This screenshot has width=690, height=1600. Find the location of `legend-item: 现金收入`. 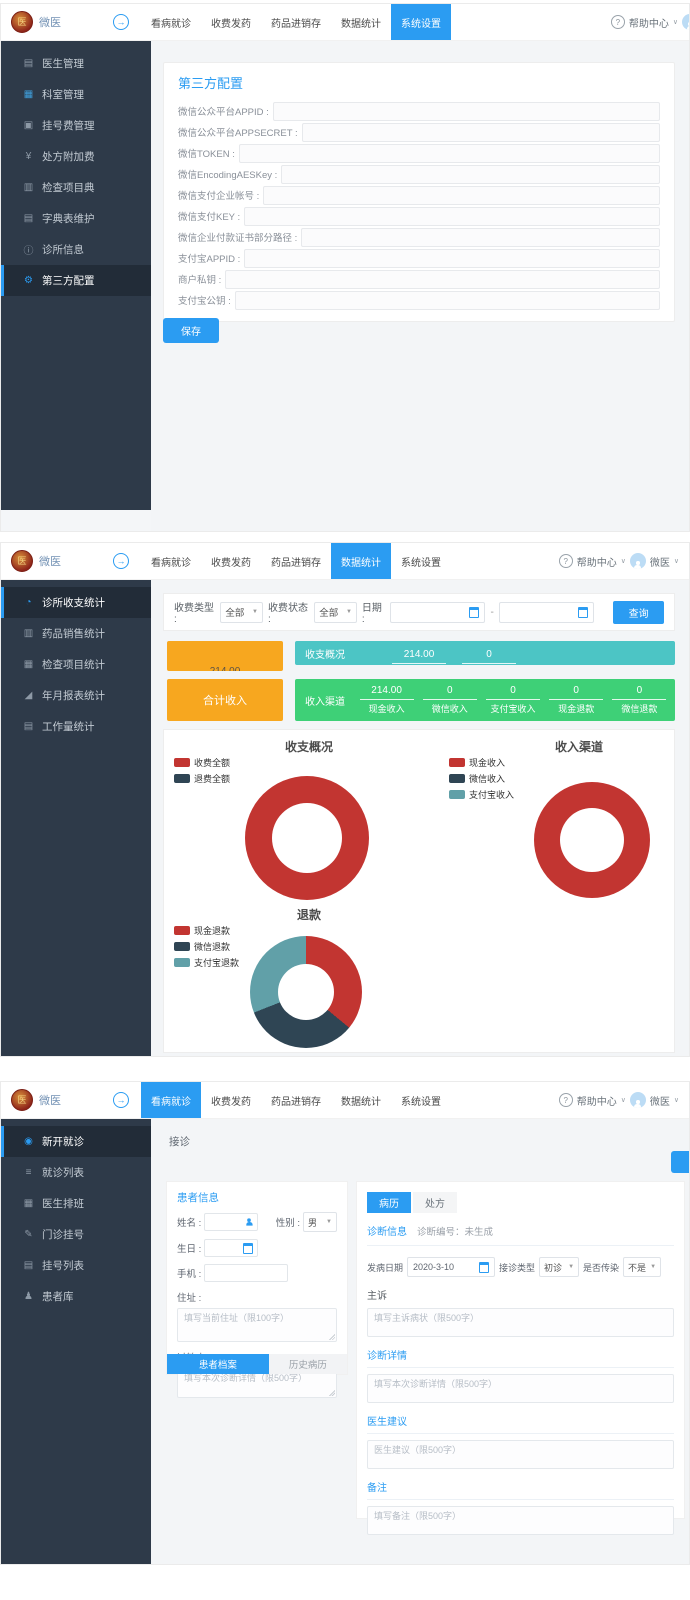

legend-item: 现金收入 is located at coordinates (481, 762).